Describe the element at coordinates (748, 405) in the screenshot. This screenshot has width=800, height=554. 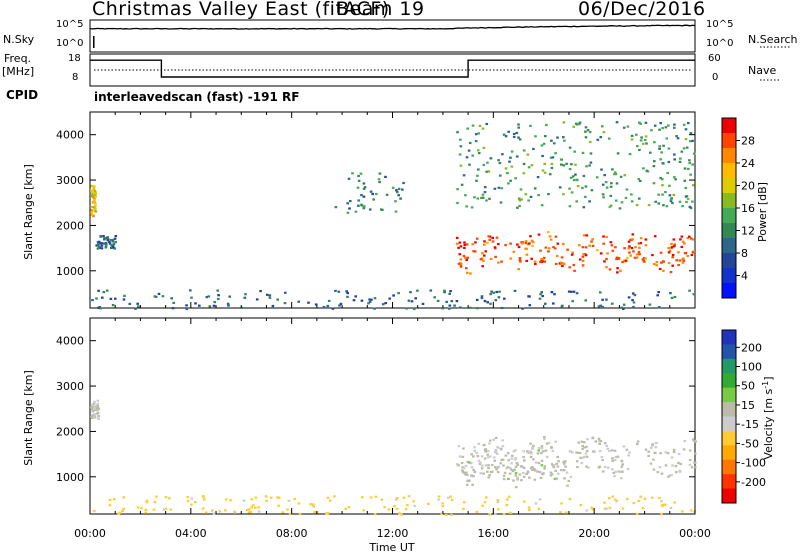
I see `velocity-colorbar-tick-label: 15` at that location.